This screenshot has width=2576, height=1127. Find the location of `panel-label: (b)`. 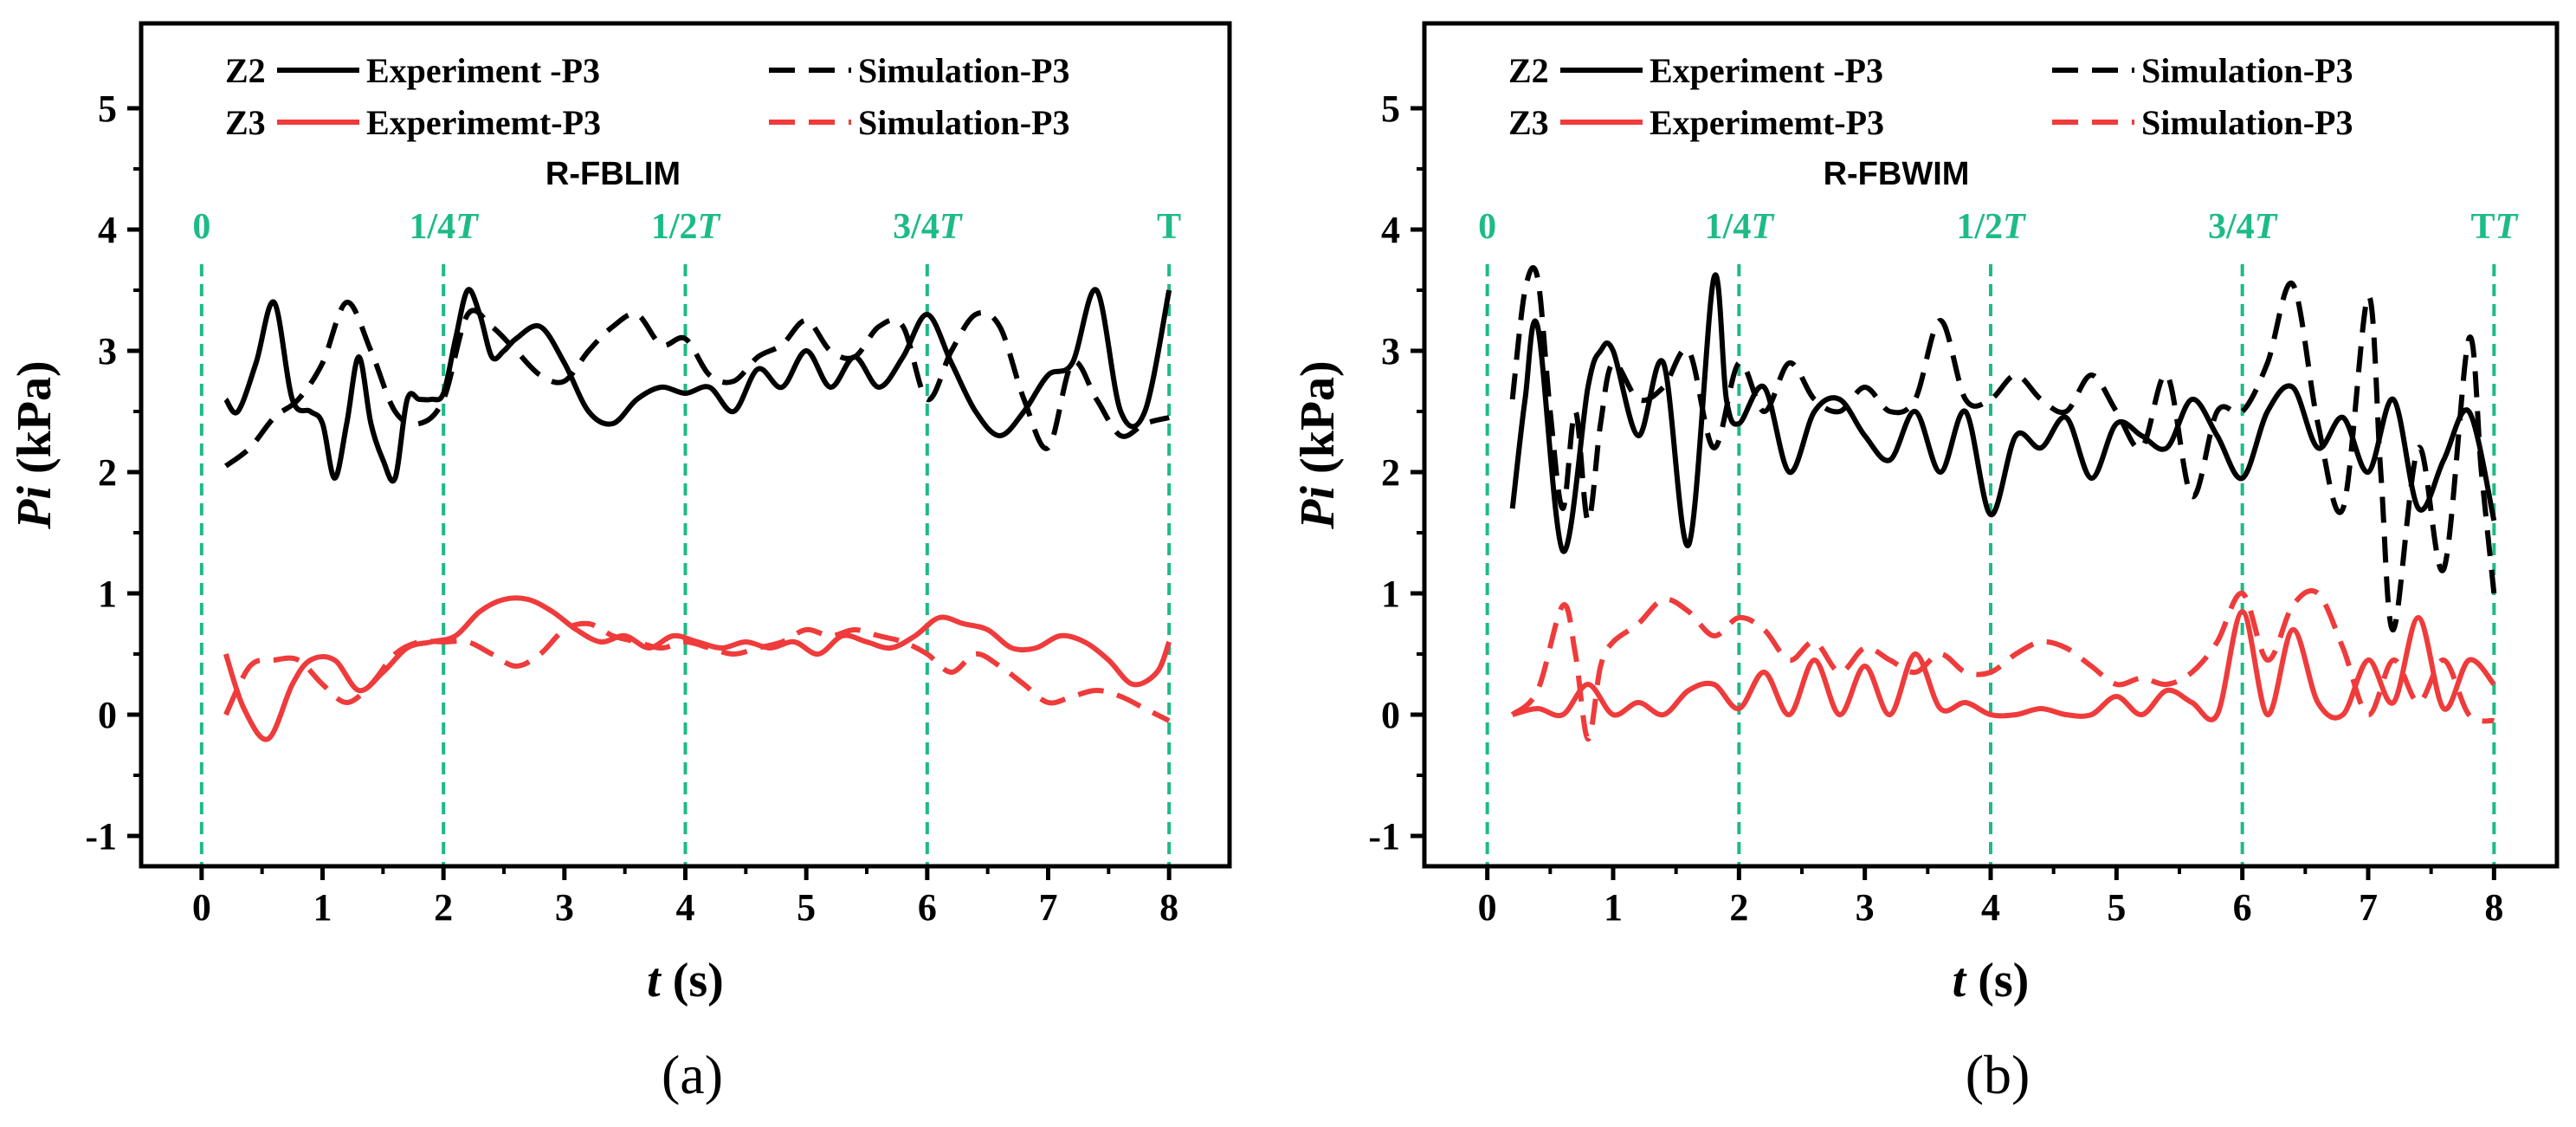

panel-label: (b) is located at coordinates (1998, 1074).